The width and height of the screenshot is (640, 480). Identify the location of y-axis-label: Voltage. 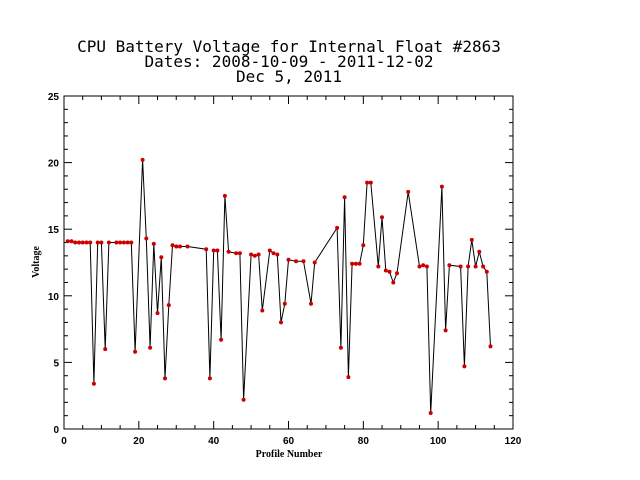
(36, 262).